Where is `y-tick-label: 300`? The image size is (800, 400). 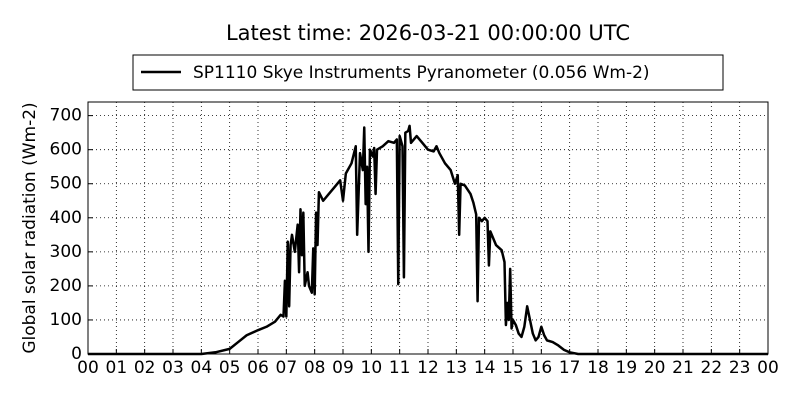 y-tick-label: 300 is located at coordinates (66, 252).